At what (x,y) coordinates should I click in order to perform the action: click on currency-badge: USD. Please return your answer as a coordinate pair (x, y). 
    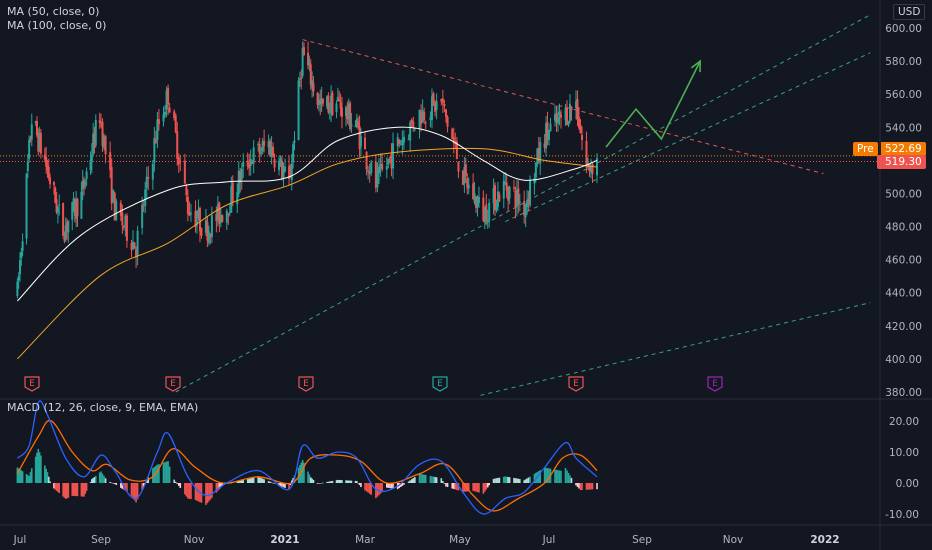
    Looking at the image, I should click on (909, 12).